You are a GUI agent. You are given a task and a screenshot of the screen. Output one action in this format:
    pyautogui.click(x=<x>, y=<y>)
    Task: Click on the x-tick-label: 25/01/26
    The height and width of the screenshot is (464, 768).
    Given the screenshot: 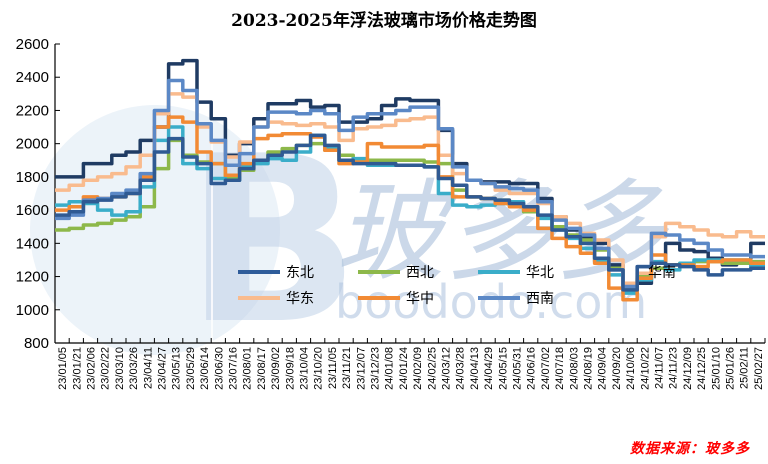 What is the action you would take?
    pyautogui.click(x=731, y=368)
    